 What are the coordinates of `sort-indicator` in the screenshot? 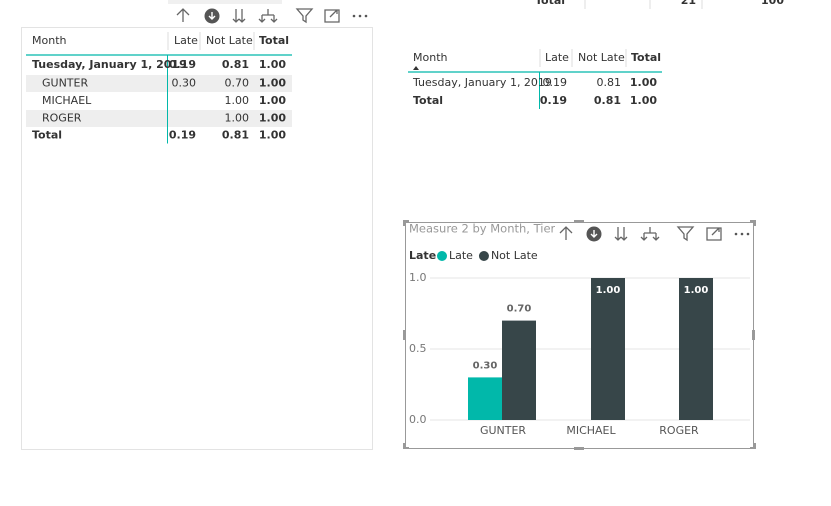 It's located at (416, 68).